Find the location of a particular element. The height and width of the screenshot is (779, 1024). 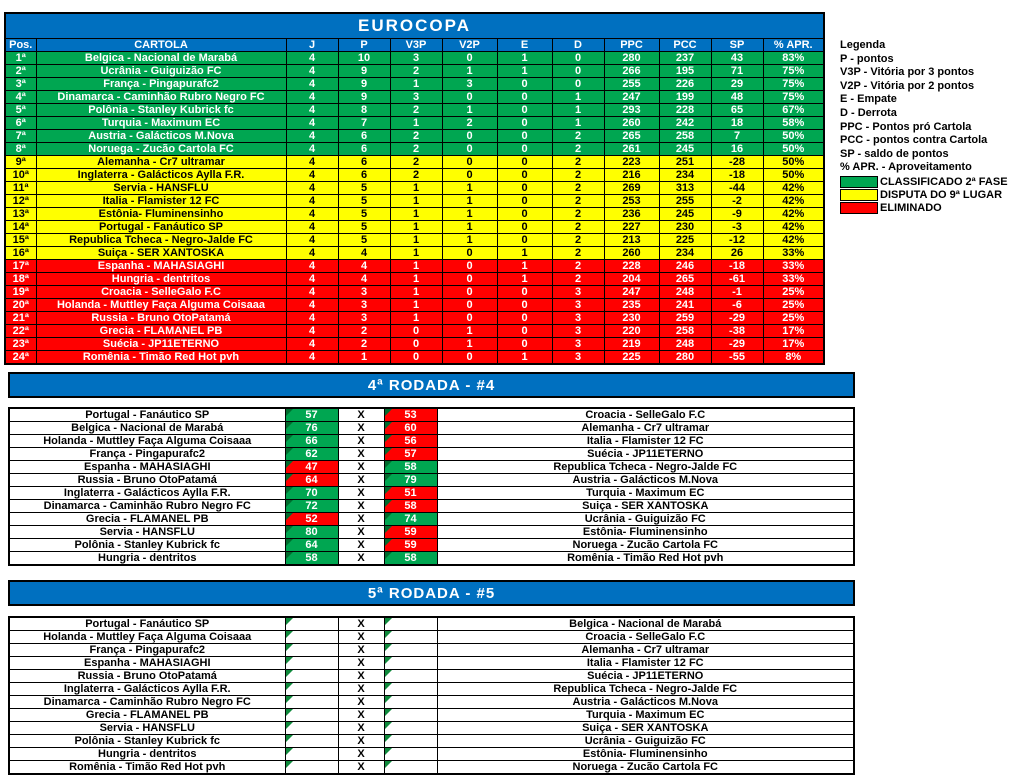

cell-ppc: 227 is located at coordinates (631, 227).